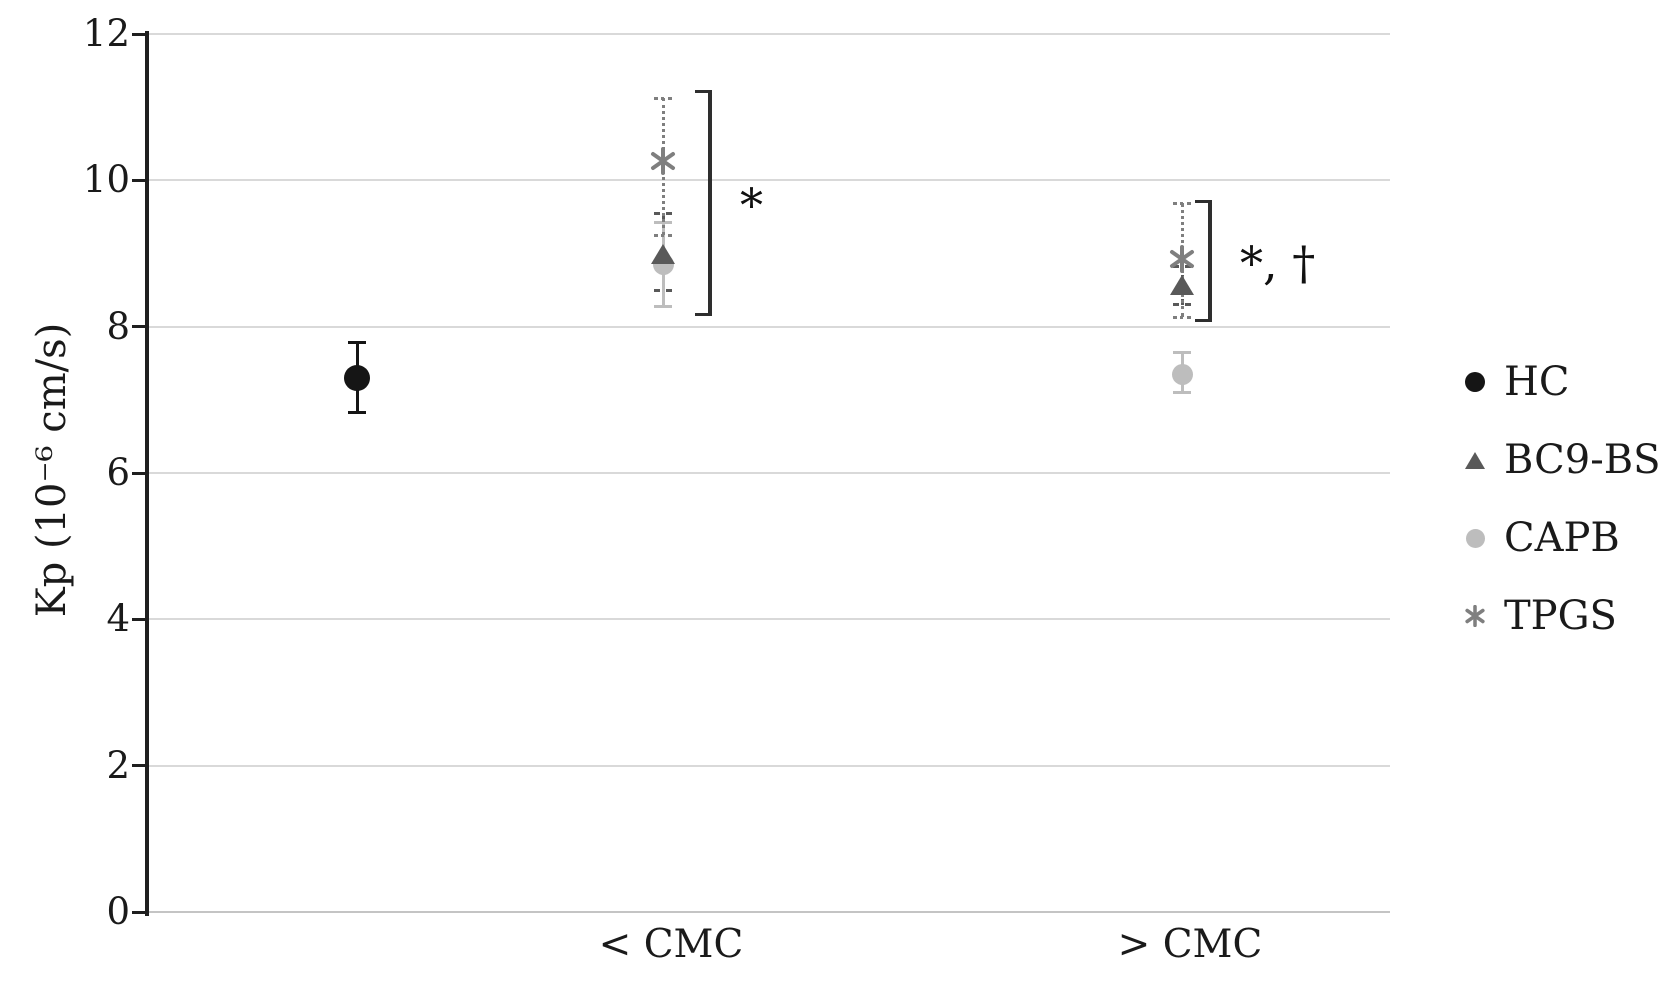 The image size is (1659, 1000). I want to click on legend-label-CAPB: CAPB, so click(1562, 538).